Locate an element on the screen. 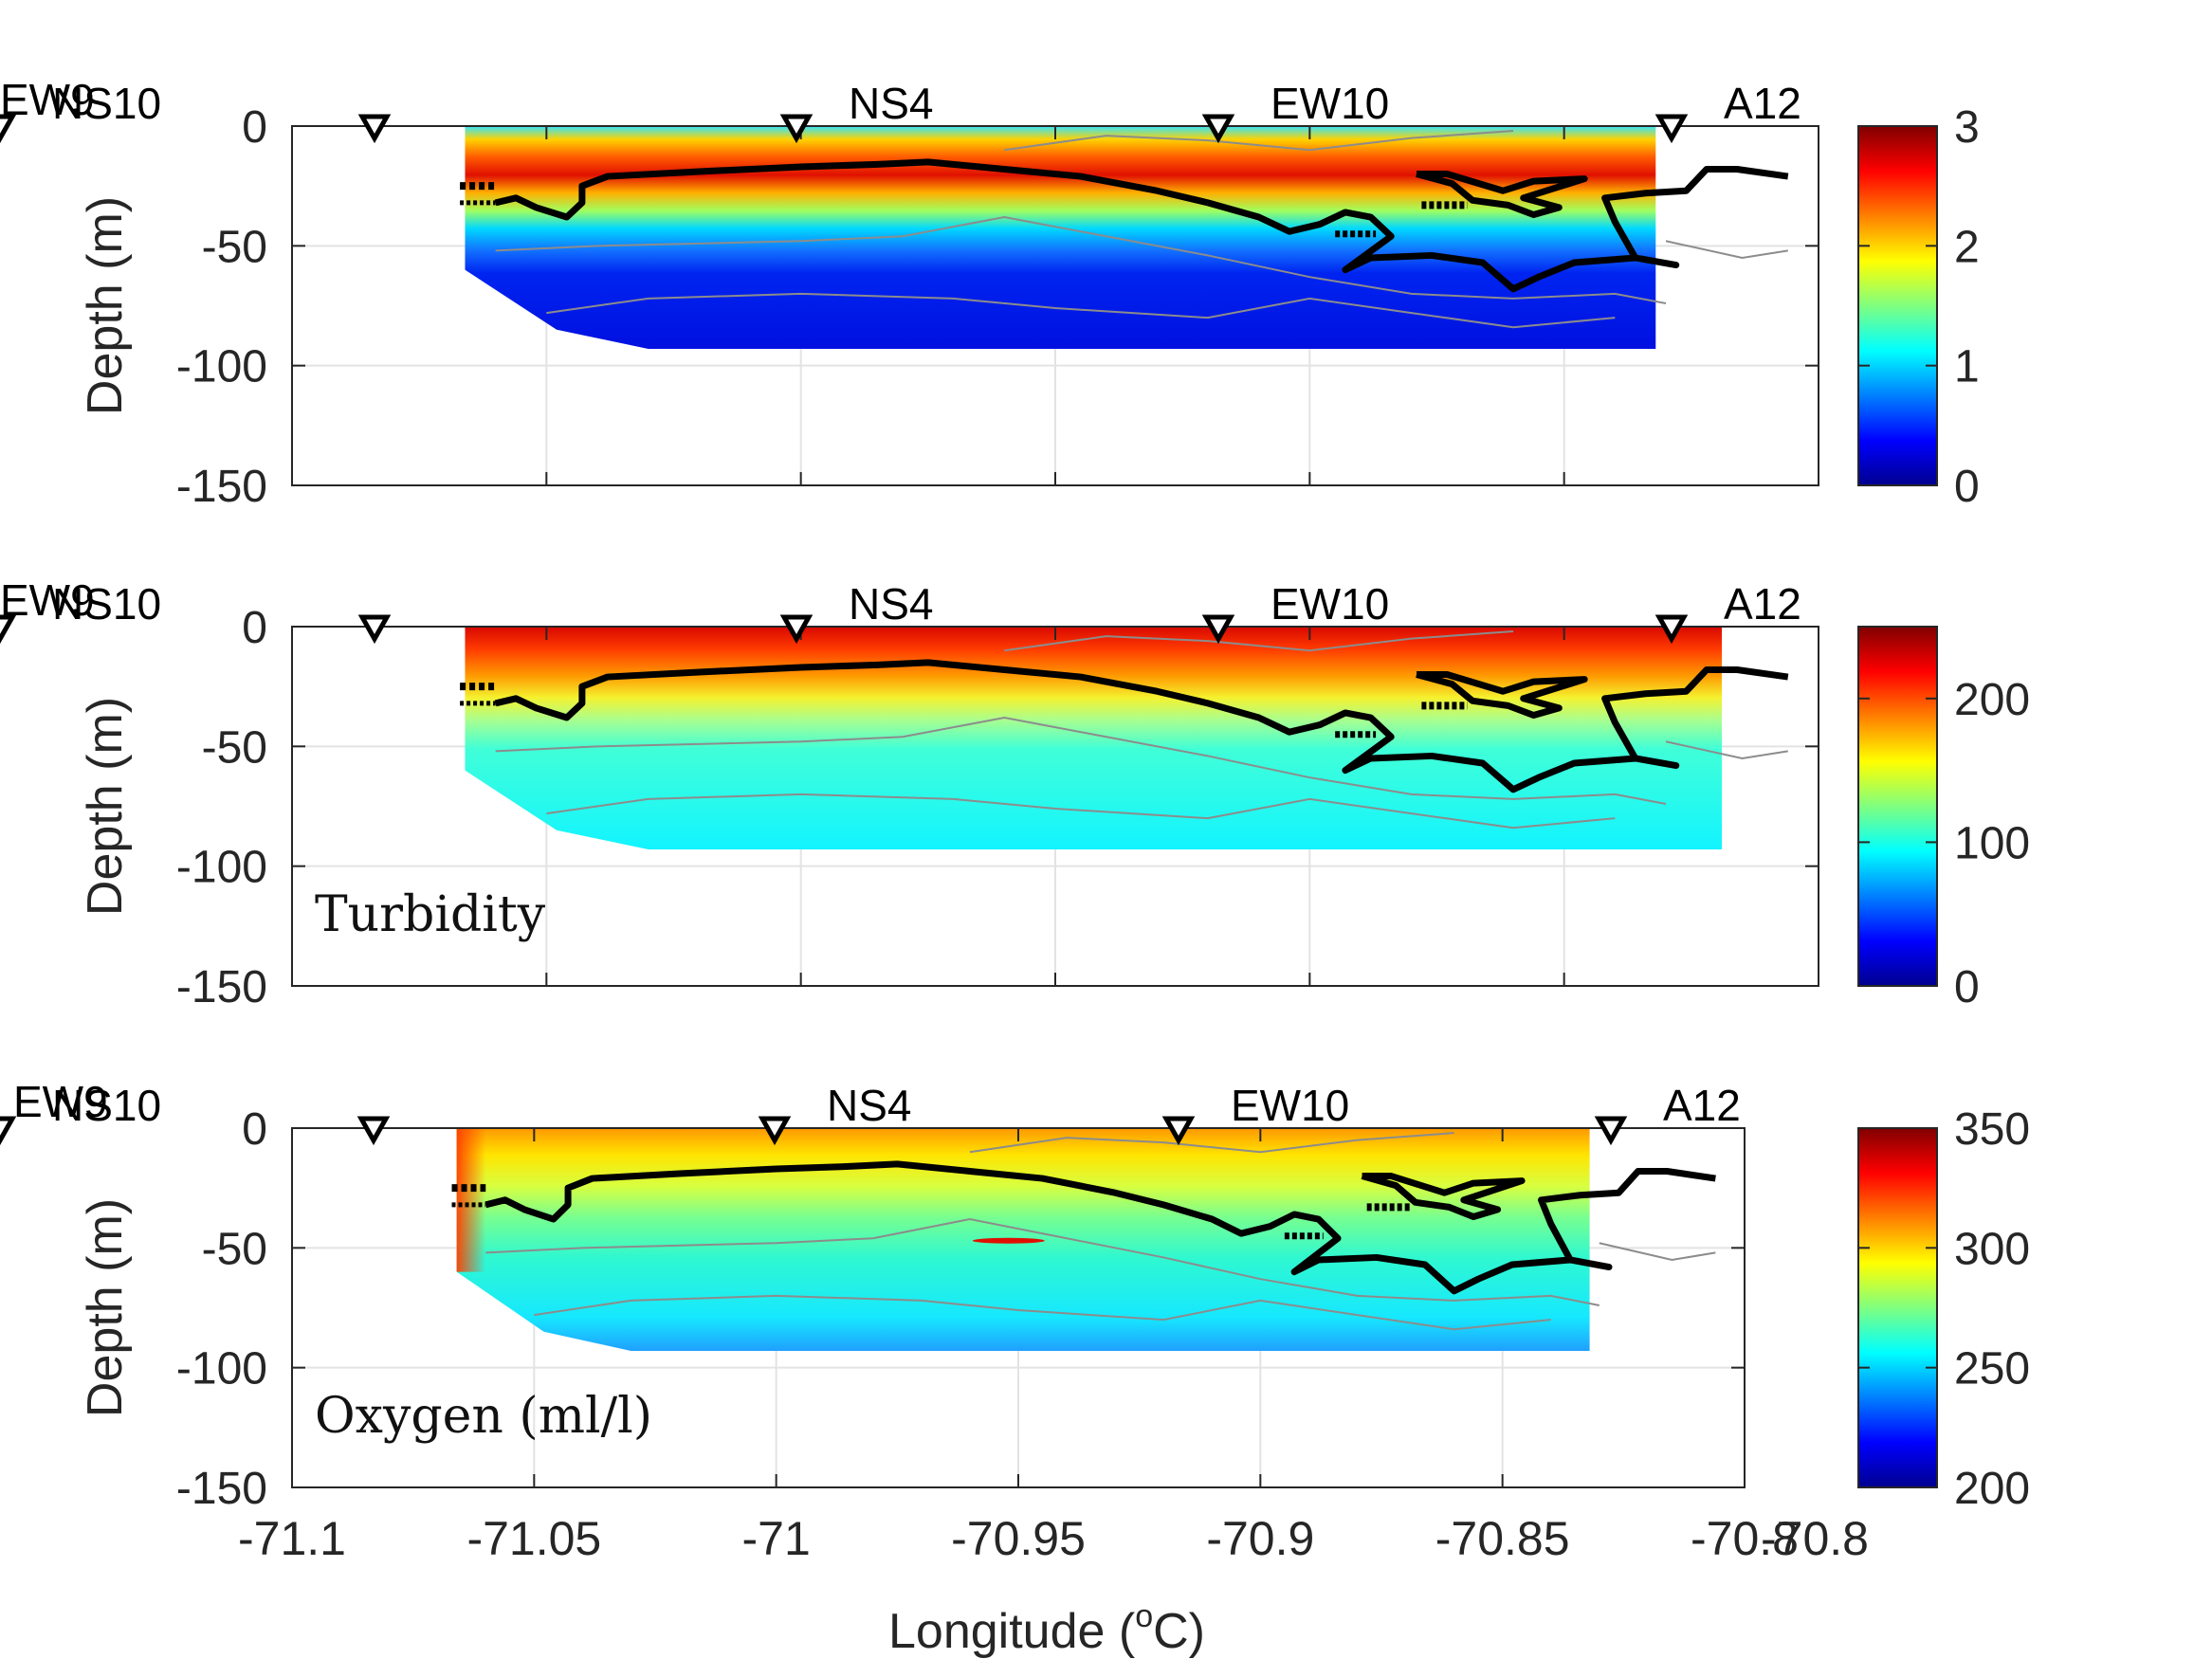  x-tick-label: -71.05 is located at coordinates (533, 1538).